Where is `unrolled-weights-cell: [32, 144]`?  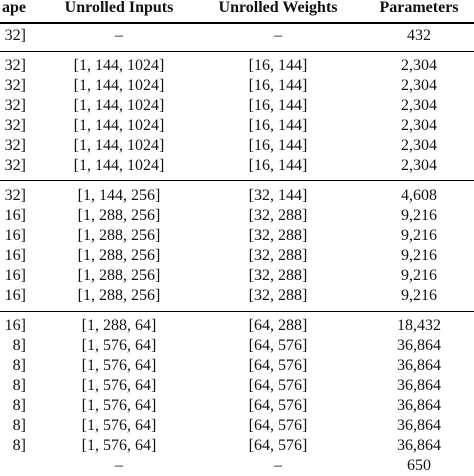 unrolled-weights-cell: [32, 144] is located at coordinates (278, 195).